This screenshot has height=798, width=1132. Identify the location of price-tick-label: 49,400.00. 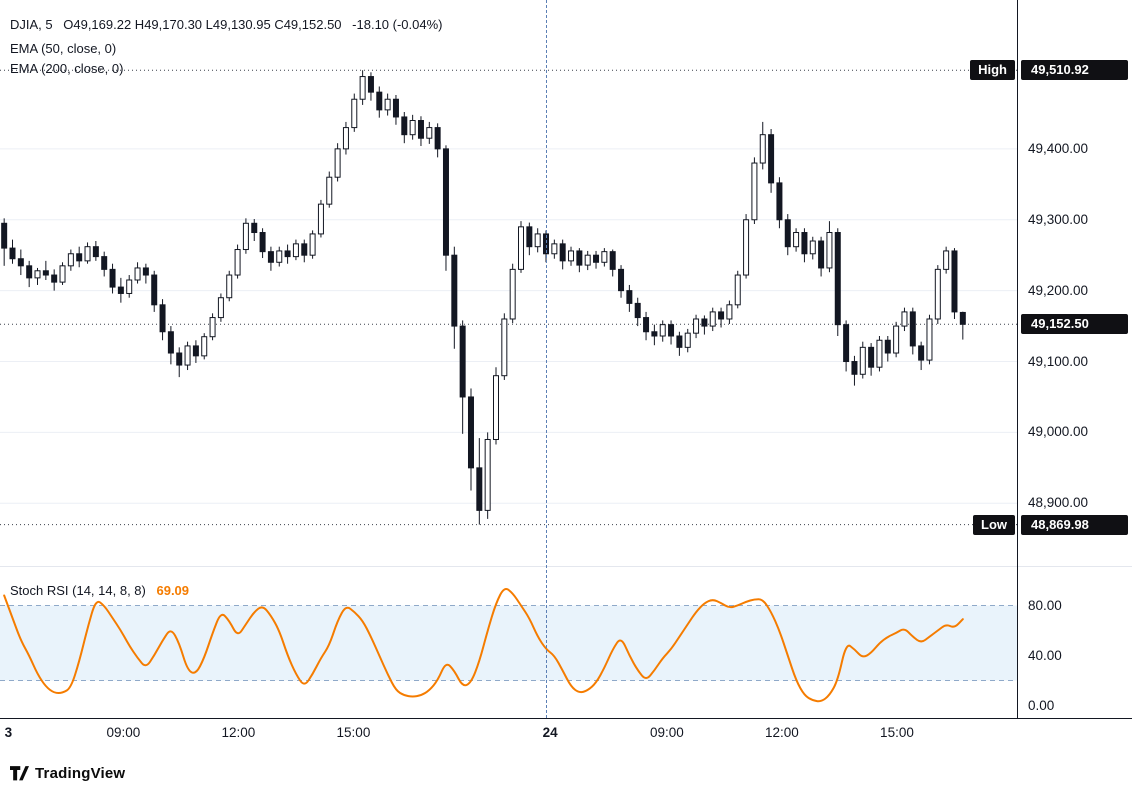
(1058, 148).